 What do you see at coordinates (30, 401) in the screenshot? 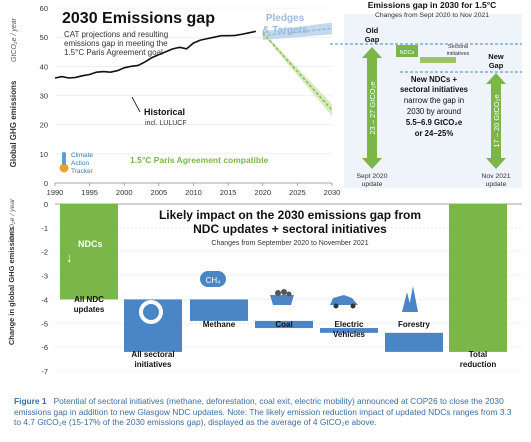
I see `caption-lead: Figure 1` at bounding box center [30, 401].